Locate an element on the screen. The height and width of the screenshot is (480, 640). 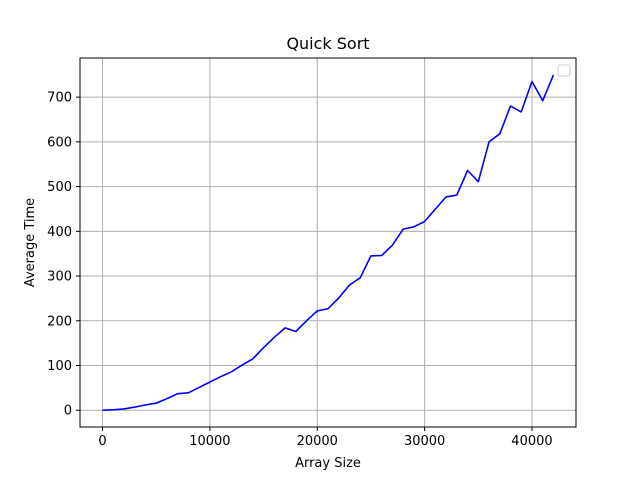
y-tick-label: 700 is located at coordinates (59, 98).